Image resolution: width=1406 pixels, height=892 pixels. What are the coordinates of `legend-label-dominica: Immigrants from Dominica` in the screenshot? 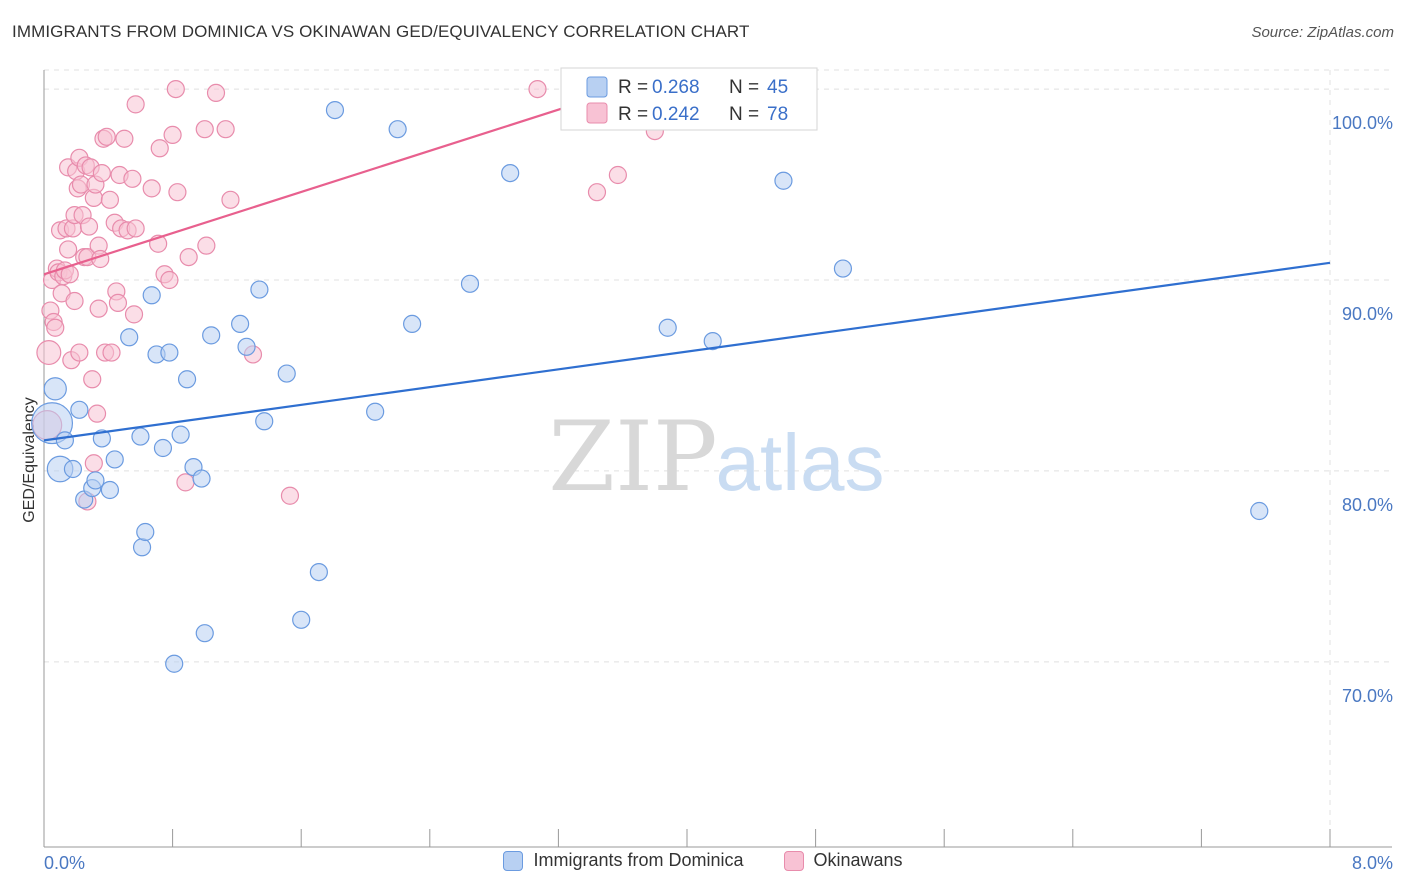 It's located at (638, 860).